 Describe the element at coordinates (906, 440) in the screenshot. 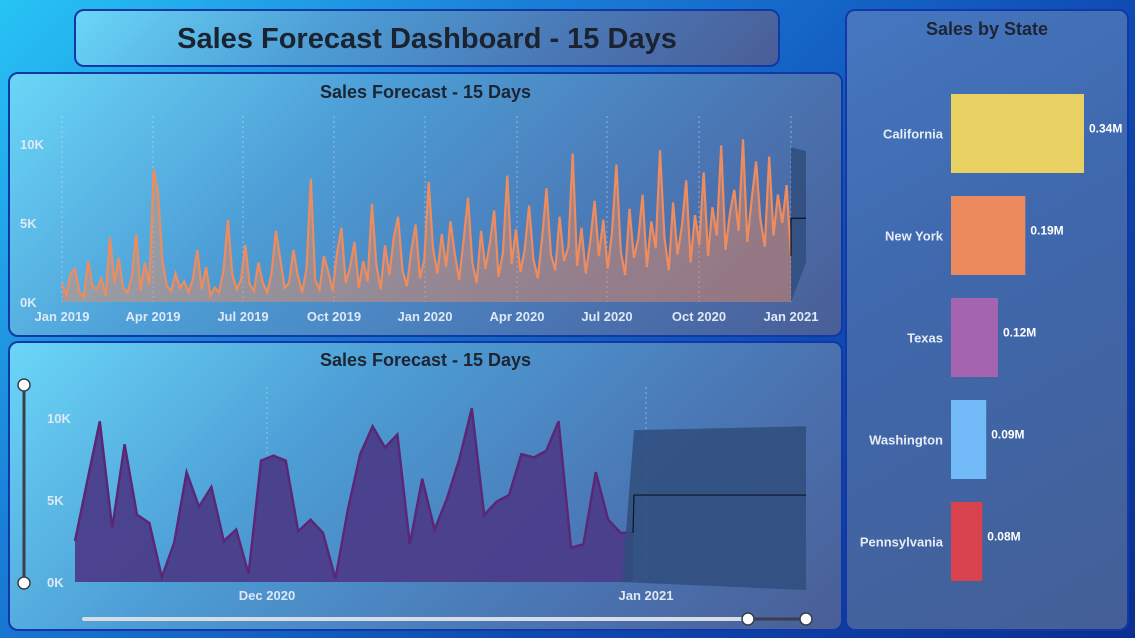

I see `state-label: Washington` at that location.